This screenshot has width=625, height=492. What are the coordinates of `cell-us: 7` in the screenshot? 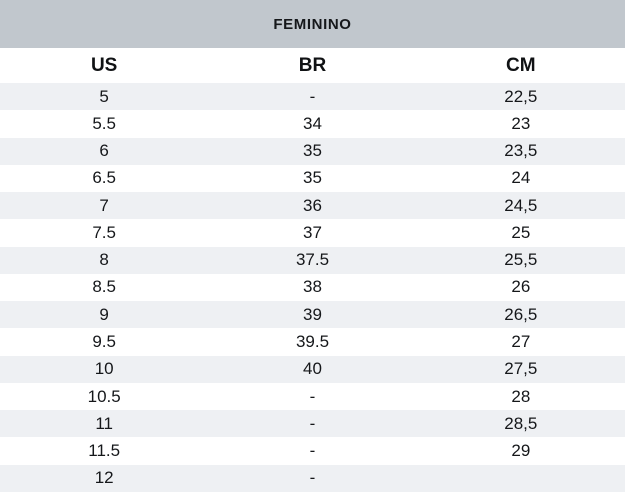 It's located at (104, 205).